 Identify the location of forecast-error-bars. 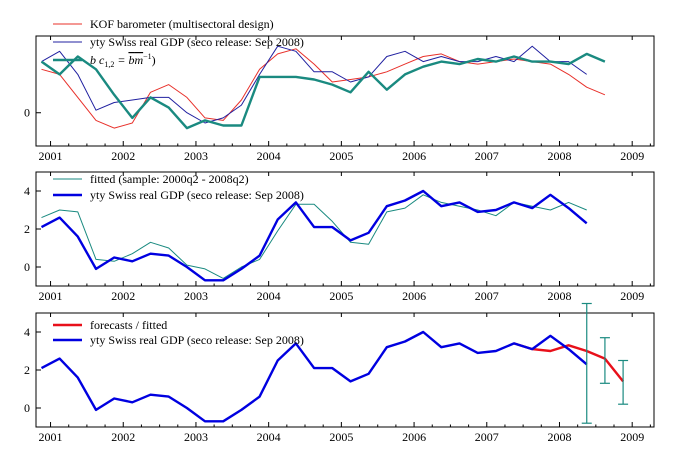
(605, 363).